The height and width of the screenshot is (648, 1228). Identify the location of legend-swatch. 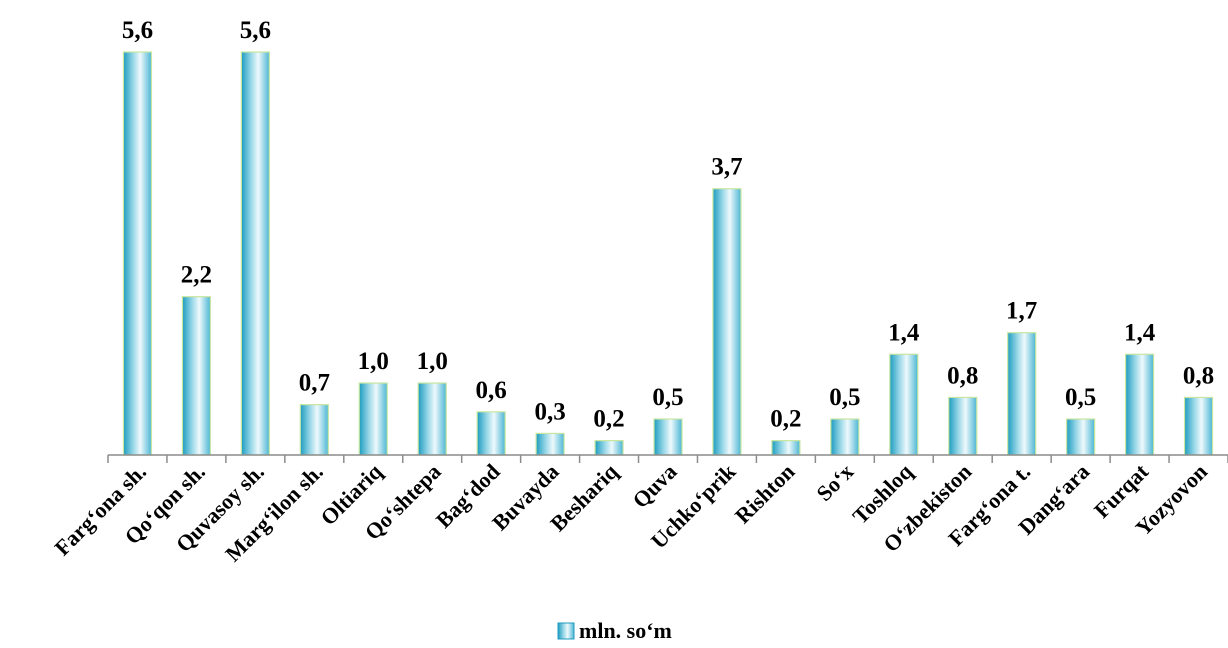
(566, 631).